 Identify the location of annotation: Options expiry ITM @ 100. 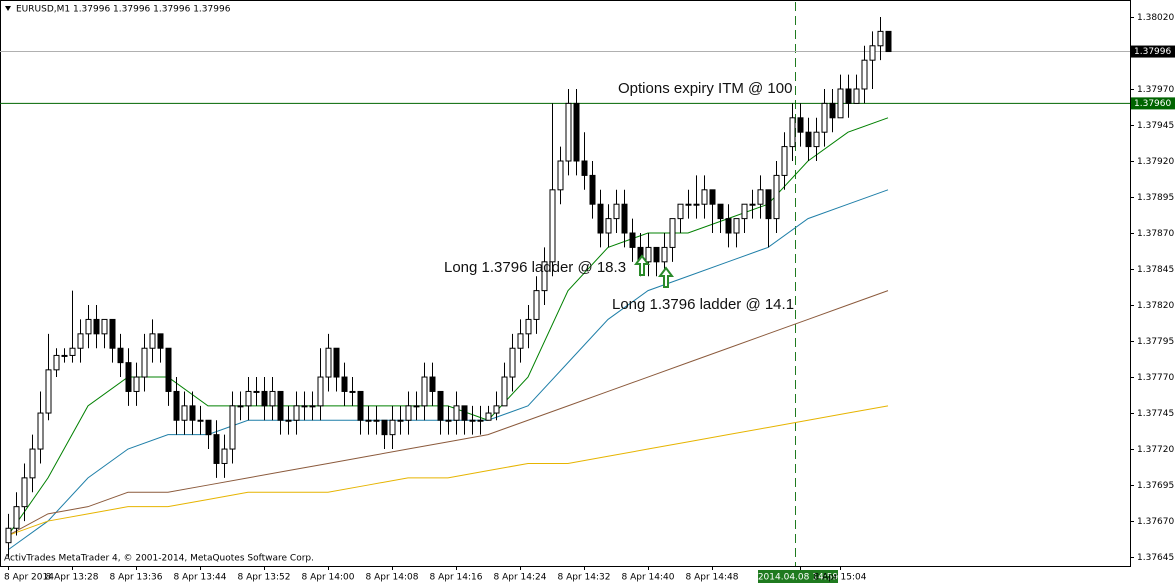
(705, 88).